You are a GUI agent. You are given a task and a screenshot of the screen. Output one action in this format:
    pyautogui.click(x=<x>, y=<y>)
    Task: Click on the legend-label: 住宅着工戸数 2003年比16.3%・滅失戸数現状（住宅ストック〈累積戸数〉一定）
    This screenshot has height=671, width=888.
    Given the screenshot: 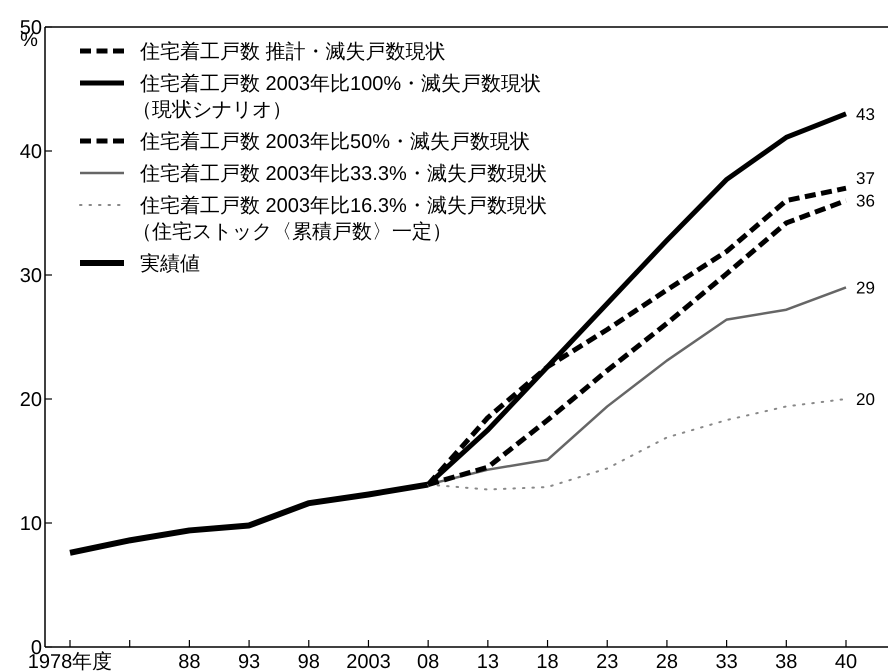 What is the action you would take?
    pyautogui.click(x=339, y=218)
    